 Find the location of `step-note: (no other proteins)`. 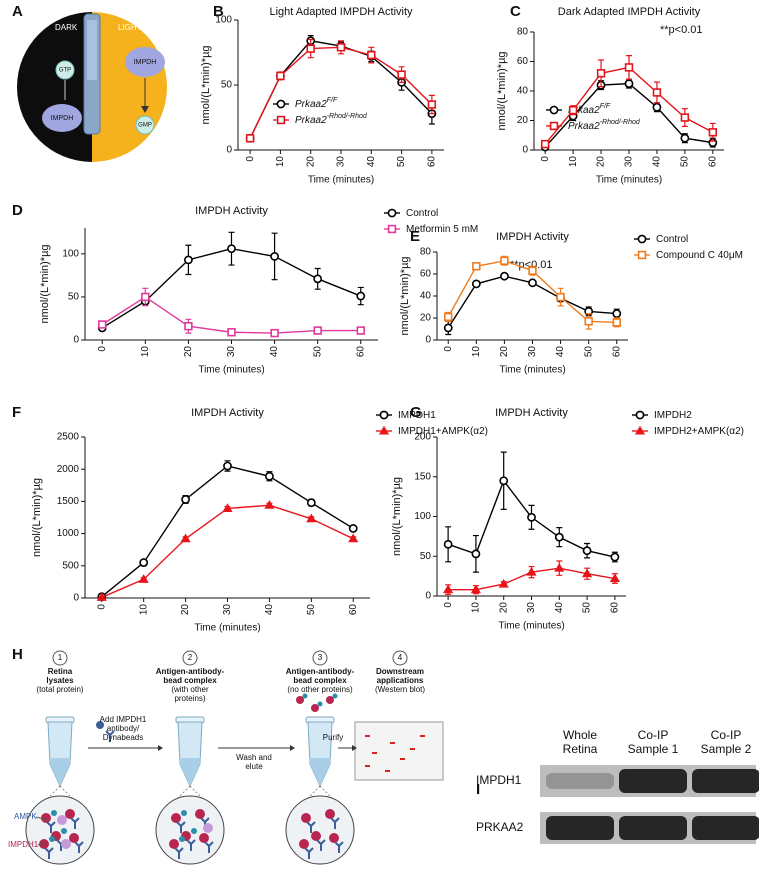

step-note: (no other proteins) is located at coordinates (320, 689).